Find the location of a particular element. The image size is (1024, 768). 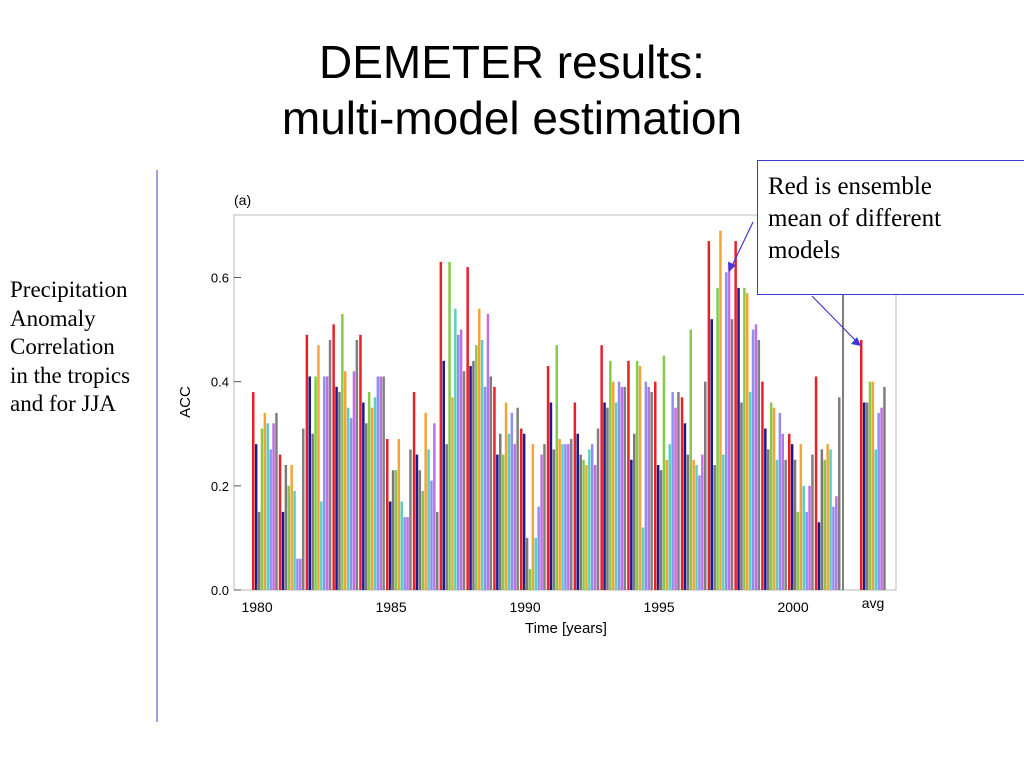

bar-1983-s5 is located at coordinates (348, 498).